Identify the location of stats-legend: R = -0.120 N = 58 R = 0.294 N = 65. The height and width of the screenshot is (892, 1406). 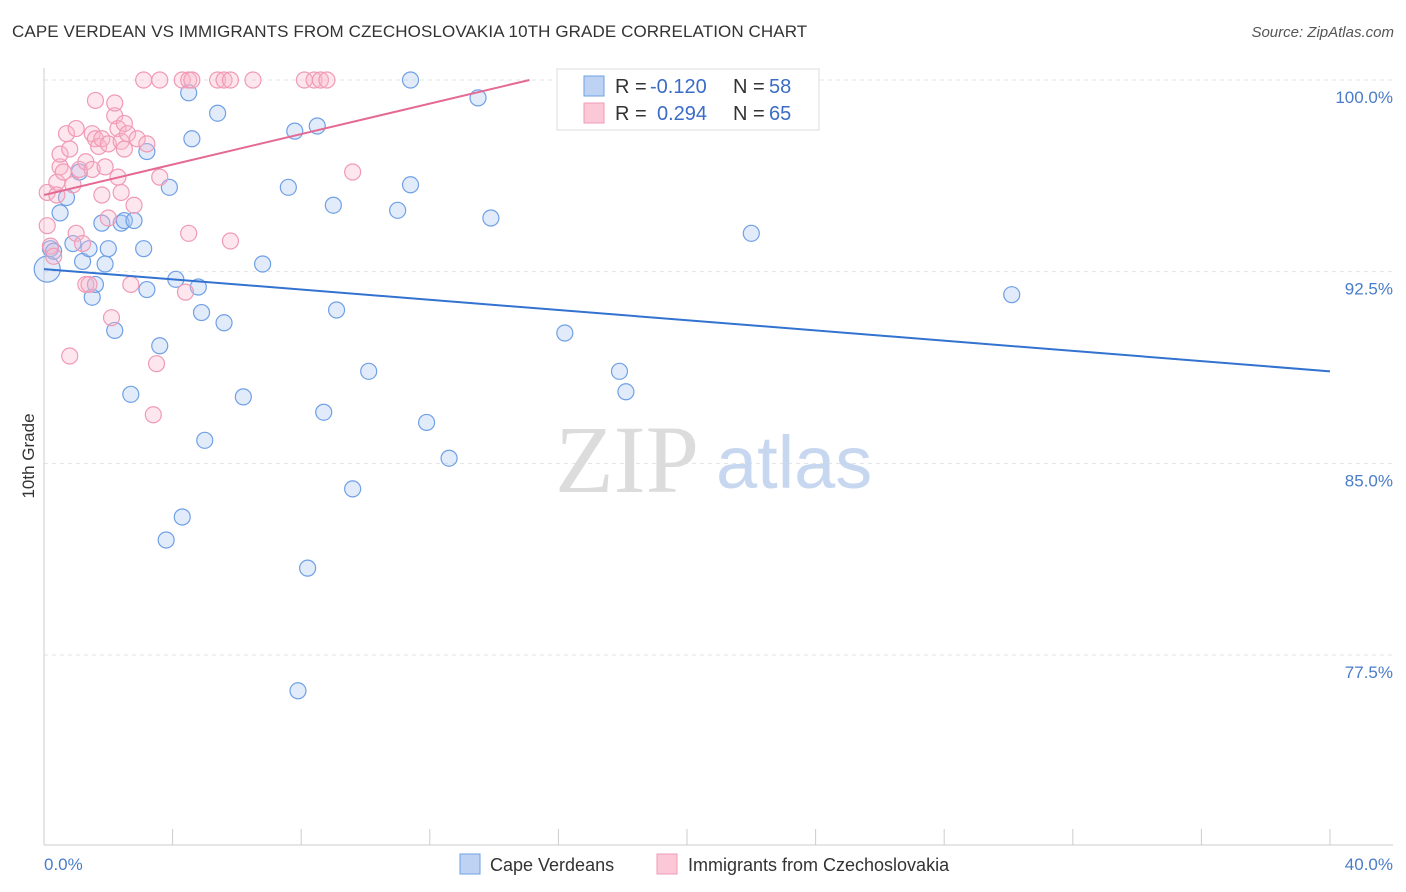
(688, 99).